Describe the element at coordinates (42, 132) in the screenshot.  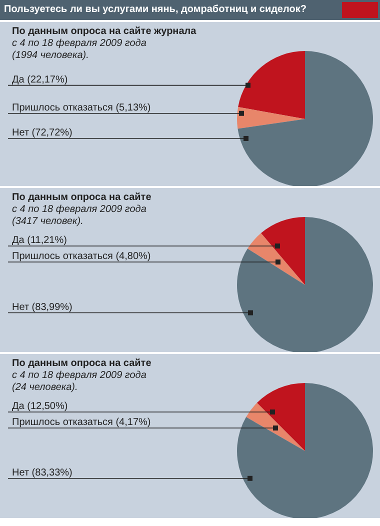
I see `slice-label: Нет (72,72%)` at that location.